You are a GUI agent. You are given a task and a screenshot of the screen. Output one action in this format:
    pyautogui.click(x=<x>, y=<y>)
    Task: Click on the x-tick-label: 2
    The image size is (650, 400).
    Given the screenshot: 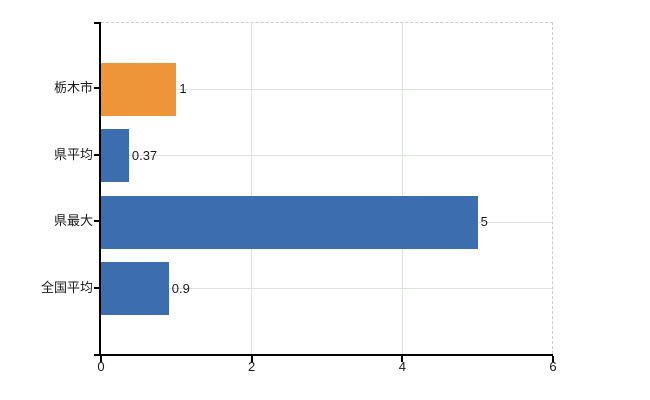 What is the action you would take?
    pyautogui.click(x=252, y=366)
    